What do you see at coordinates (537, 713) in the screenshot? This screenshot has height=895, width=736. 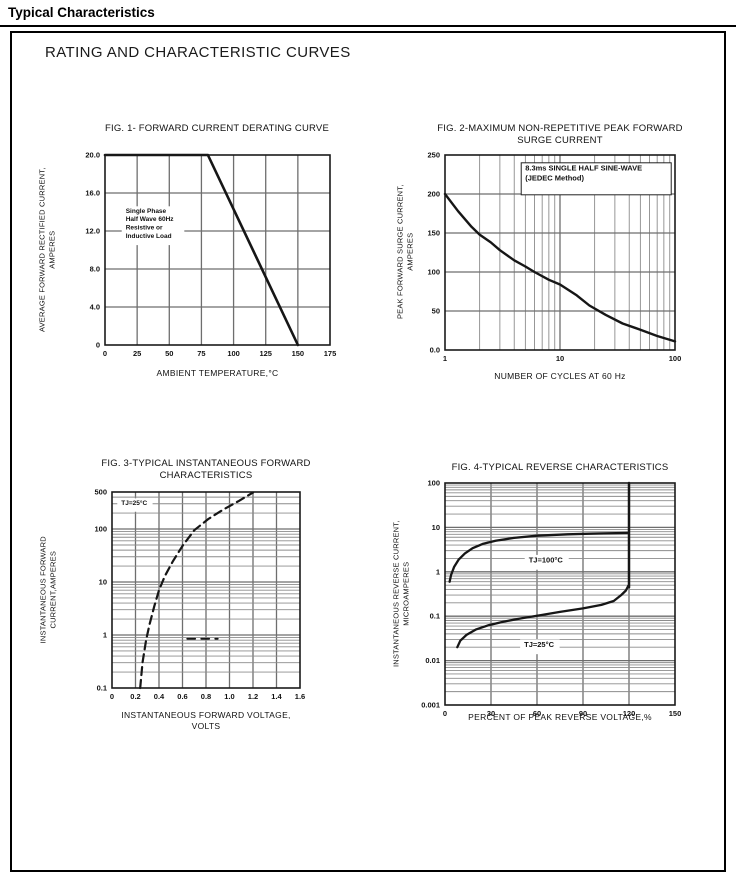 I see `svg-text: 60` at bounding box center [537, 713].